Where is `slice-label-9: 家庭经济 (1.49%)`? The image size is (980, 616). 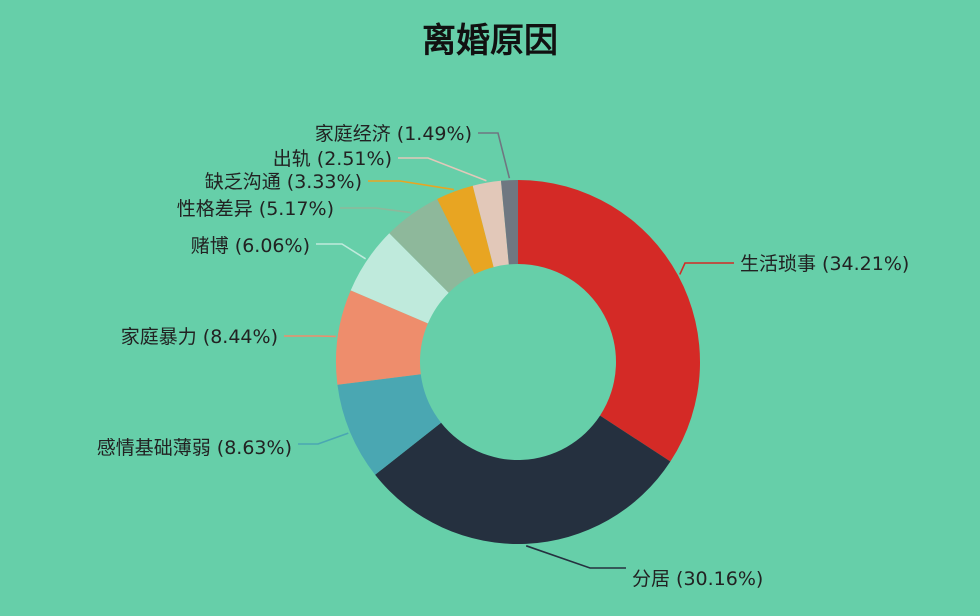 slice-label-9: 家庭经济 (1.49%) is located at coordinates (393, 134).